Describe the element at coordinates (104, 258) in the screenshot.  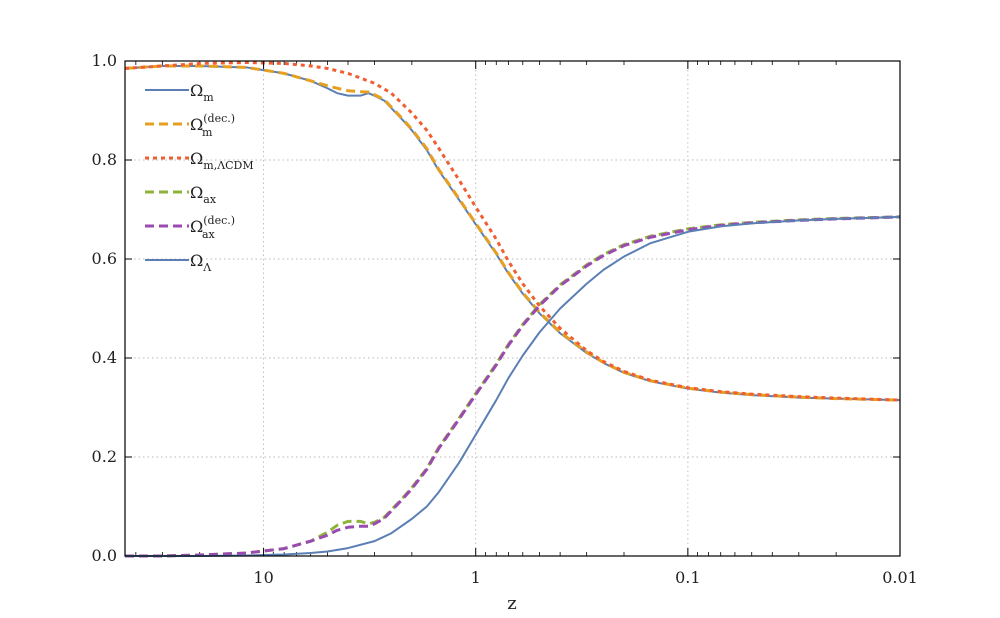
I see `y-tick-label: 0.6` at that location.